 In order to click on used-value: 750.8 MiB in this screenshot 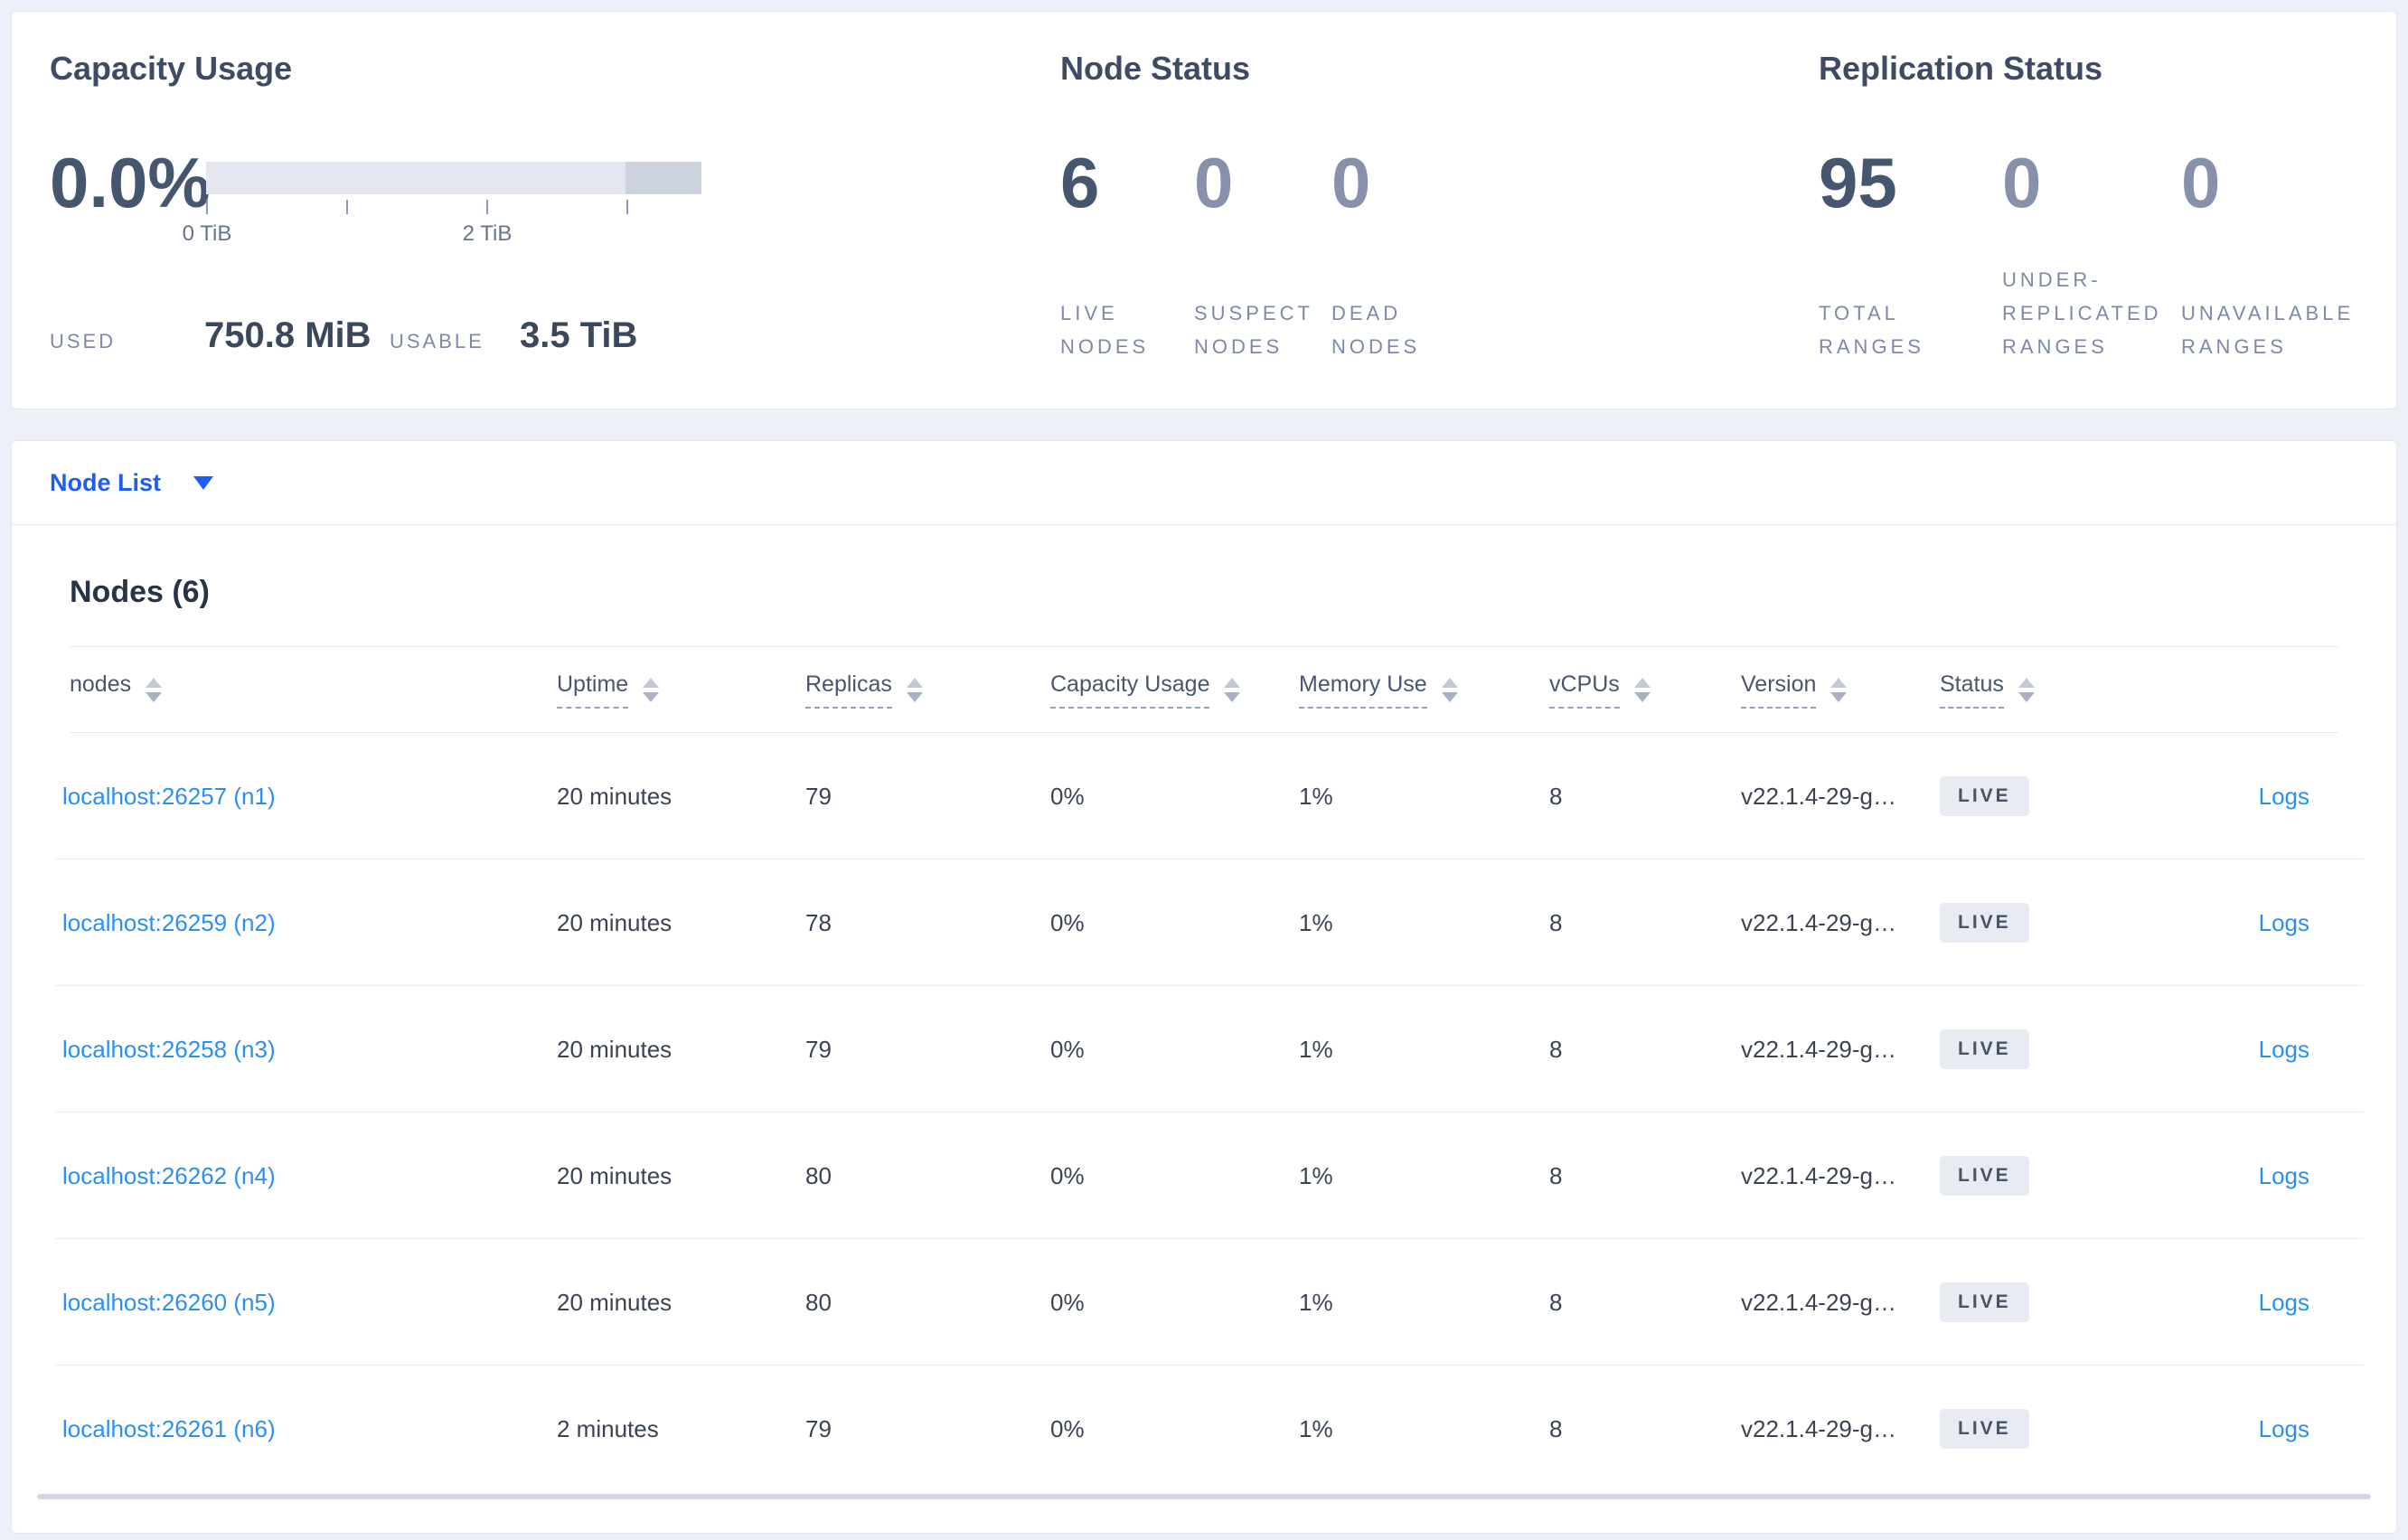, I will do `click(288, 335)`.